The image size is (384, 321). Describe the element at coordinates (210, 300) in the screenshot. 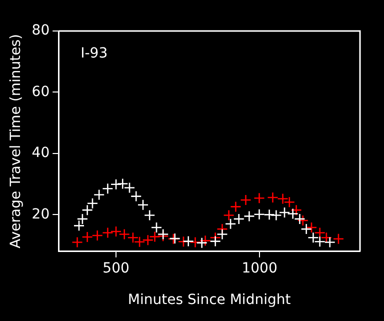

I see `x-axis-title: Minutes Since Midnight` at that location.